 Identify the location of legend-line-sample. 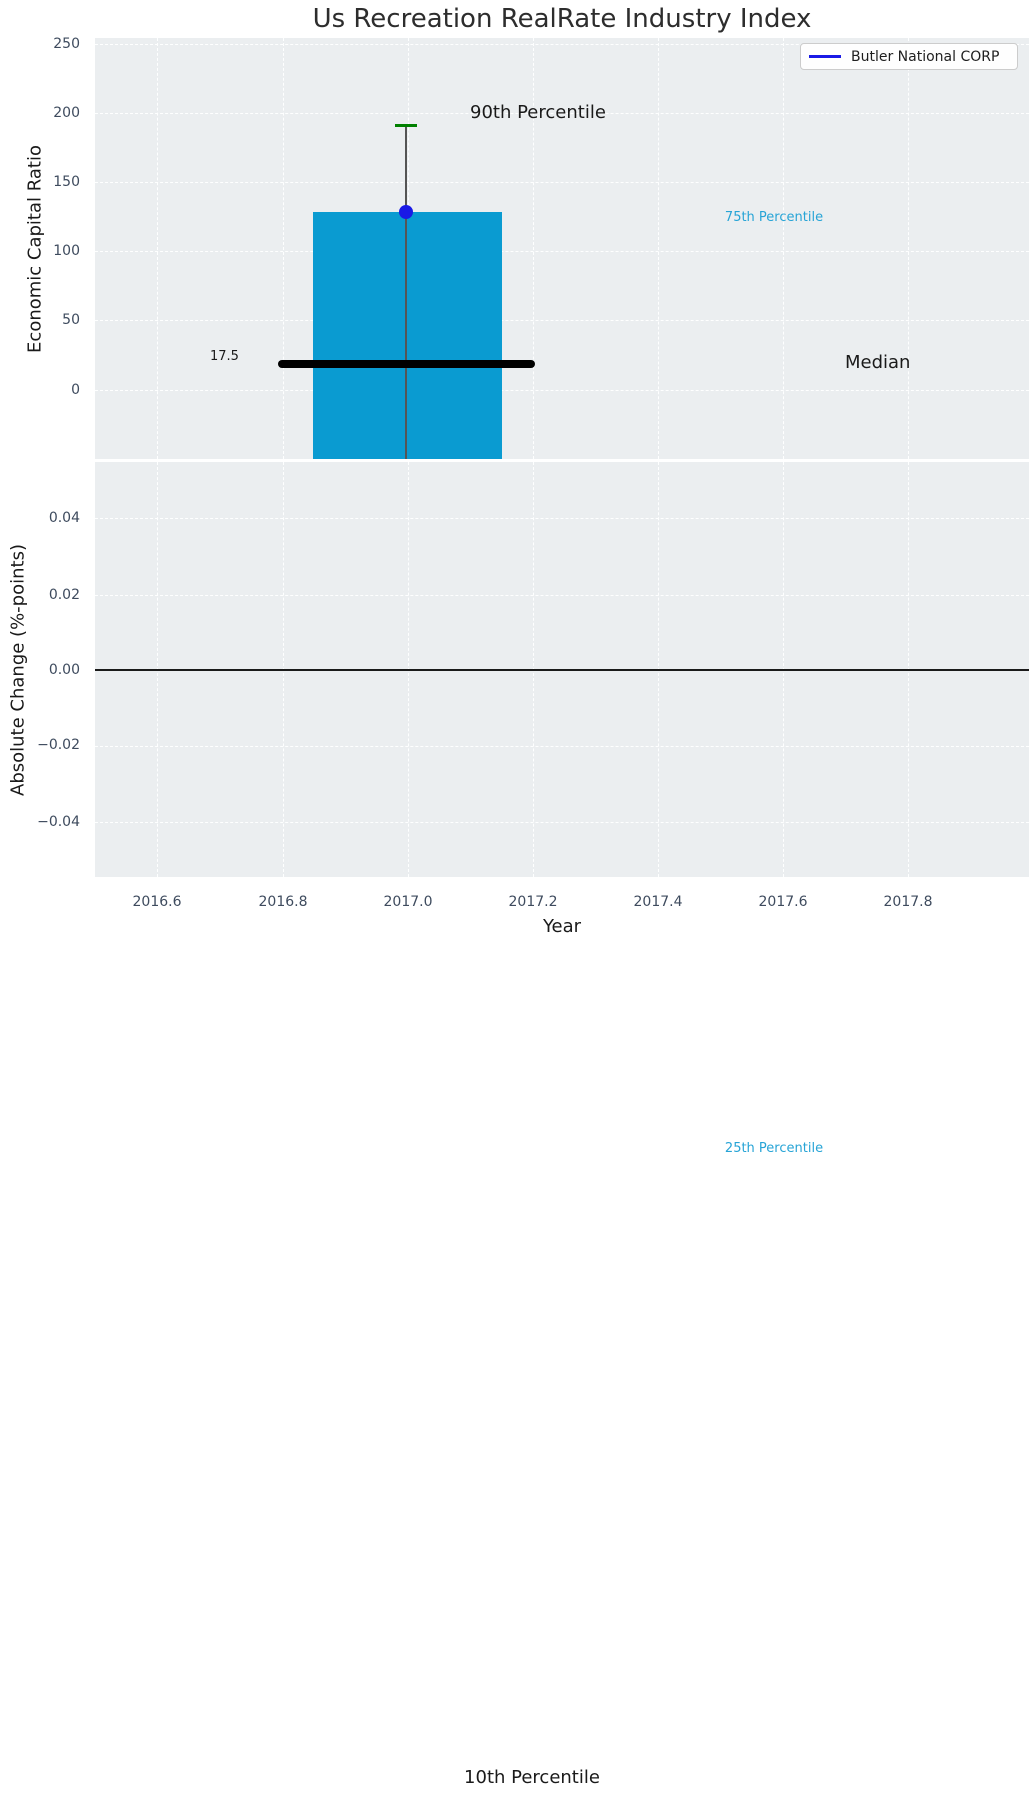
(825, 56).